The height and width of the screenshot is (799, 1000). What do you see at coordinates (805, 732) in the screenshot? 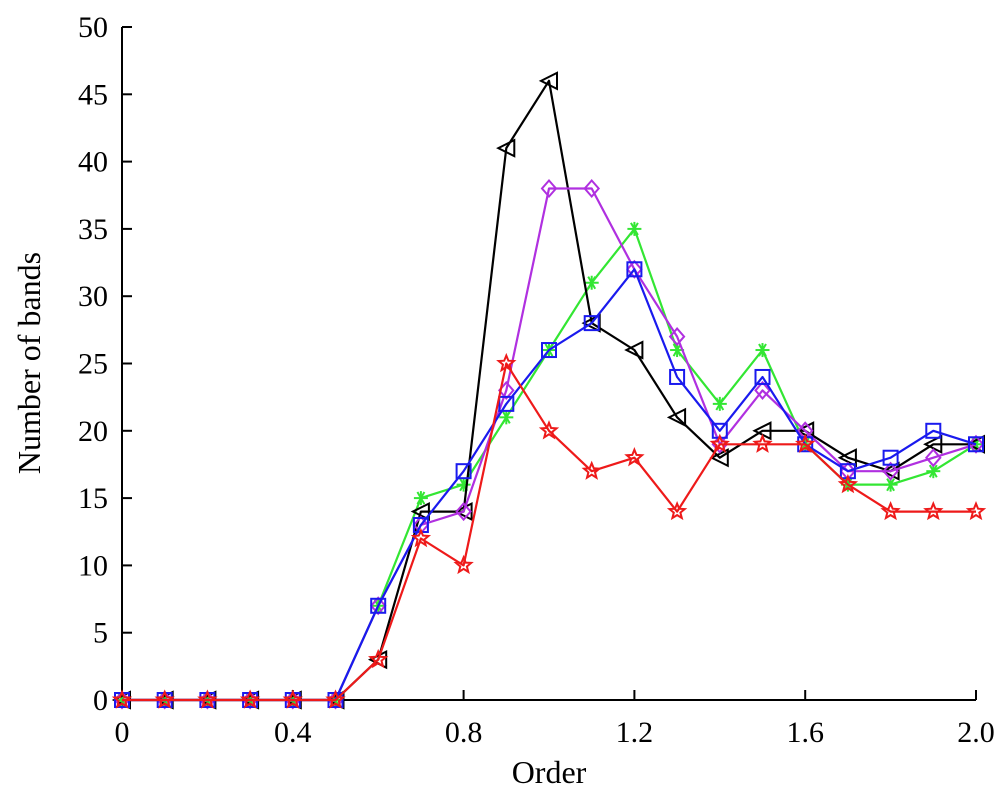
I see `x-tick-label: 1.6` at bounding box center [805, 732].